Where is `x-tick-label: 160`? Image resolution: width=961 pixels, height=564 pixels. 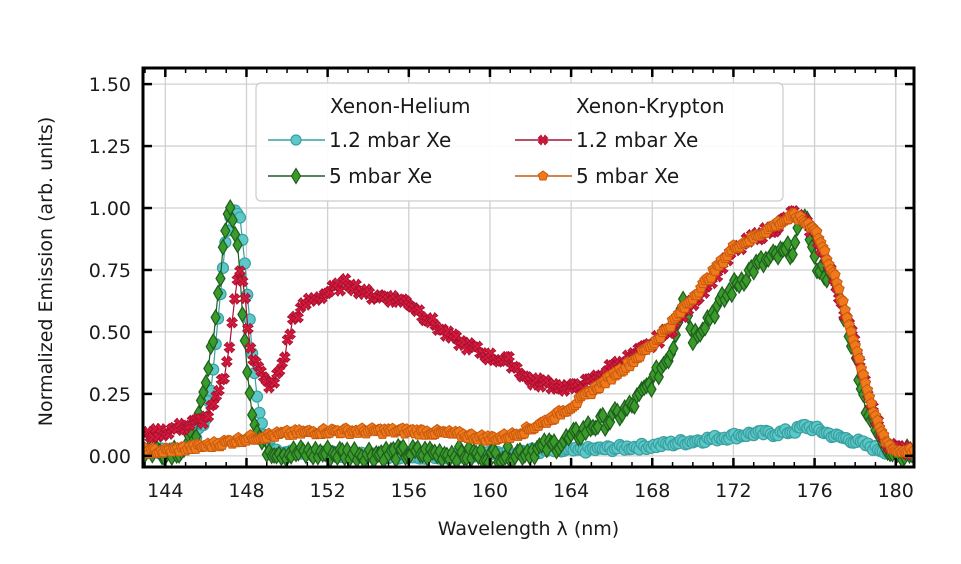
x-tick-label: 160 is located at coordinates (490, 491).